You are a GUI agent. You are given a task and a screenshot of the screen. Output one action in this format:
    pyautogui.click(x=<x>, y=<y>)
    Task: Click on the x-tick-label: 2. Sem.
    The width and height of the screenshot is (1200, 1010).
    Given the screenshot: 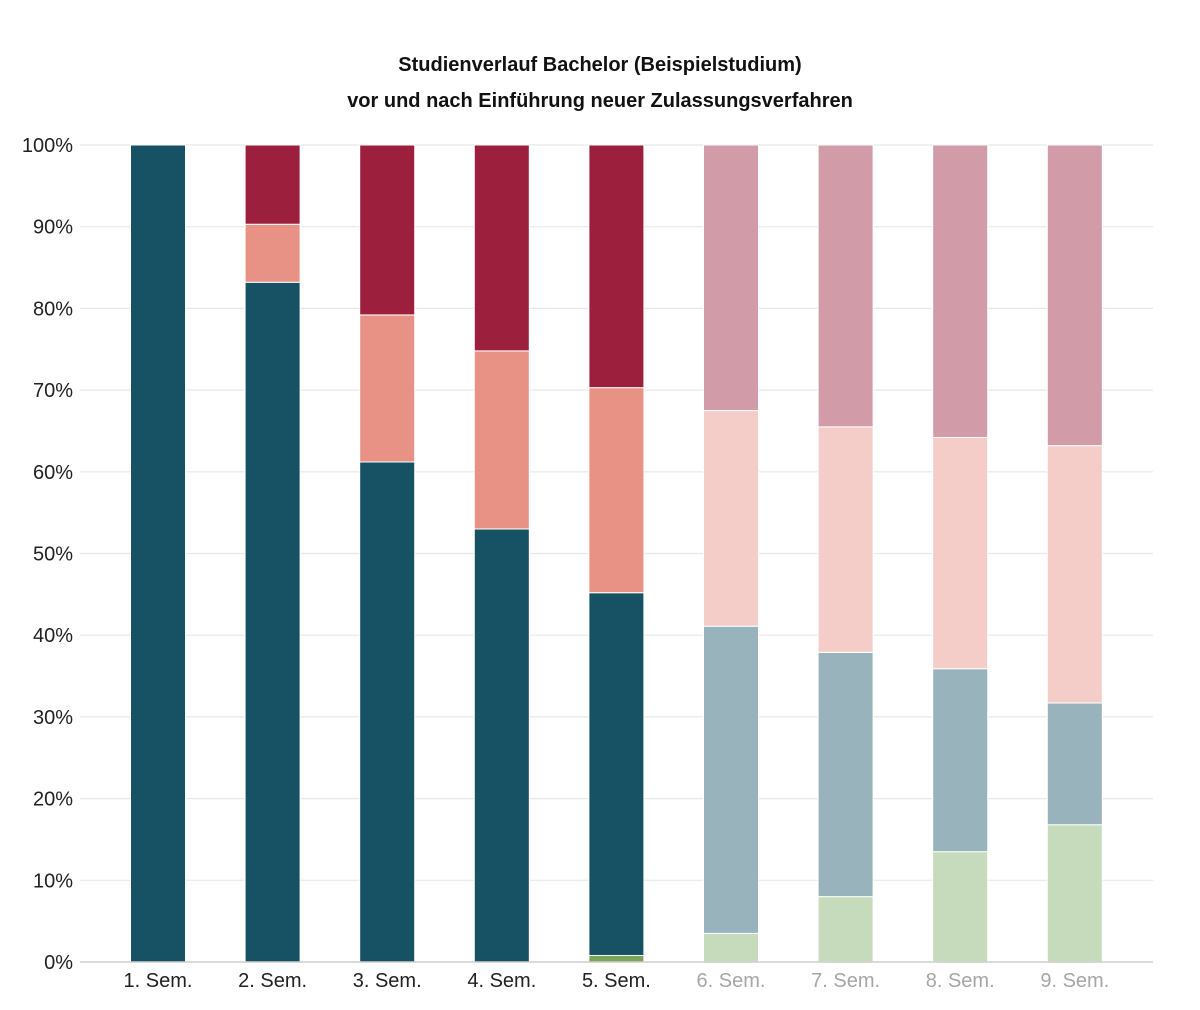 What is the action you would take?
    pyautogui.click(x=272, y=981)
    